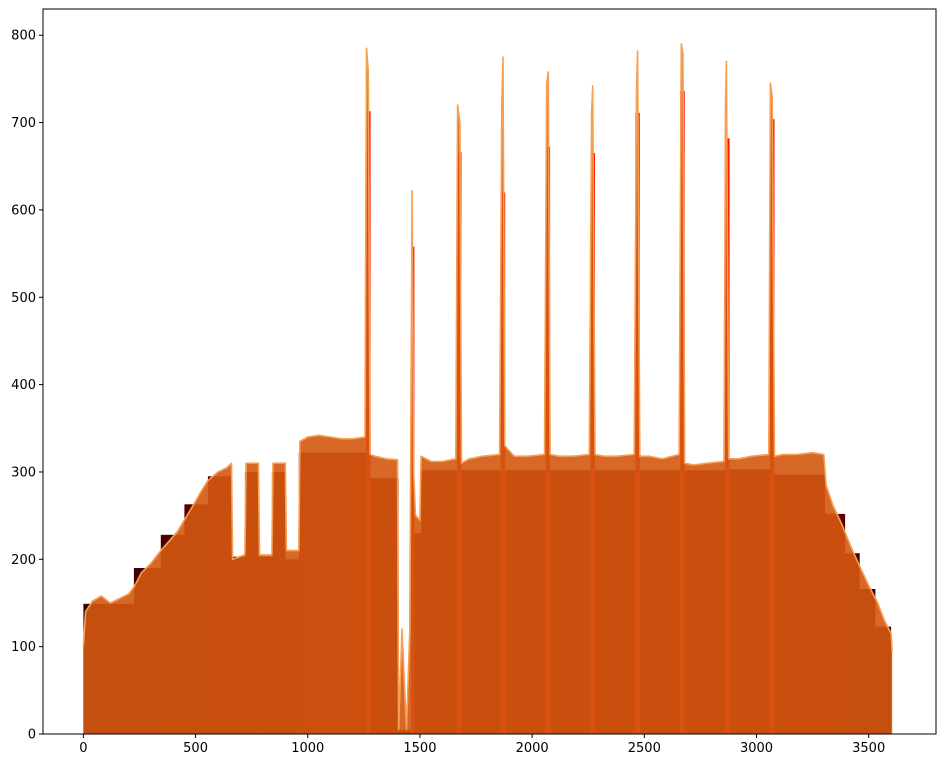 This screenshot has width=947, height=770. I want to click on x-tick-label-0: 0, so click(83, 748).